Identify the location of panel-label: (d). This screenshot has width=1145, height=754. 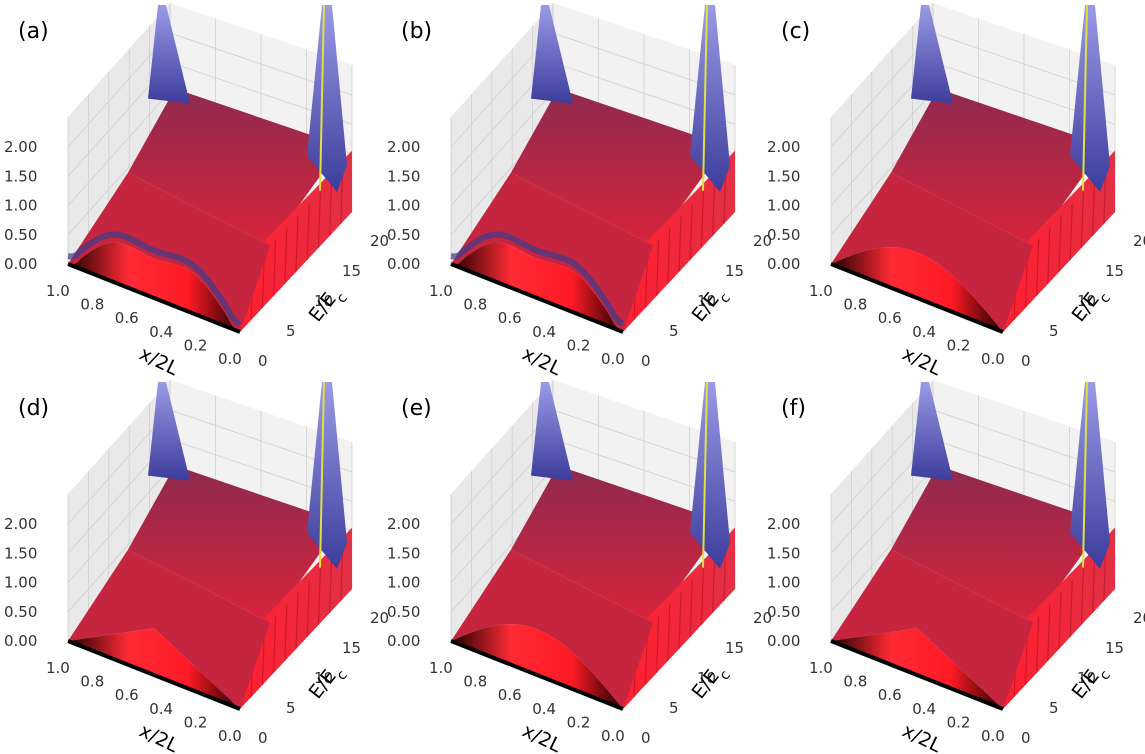
(33, 408).